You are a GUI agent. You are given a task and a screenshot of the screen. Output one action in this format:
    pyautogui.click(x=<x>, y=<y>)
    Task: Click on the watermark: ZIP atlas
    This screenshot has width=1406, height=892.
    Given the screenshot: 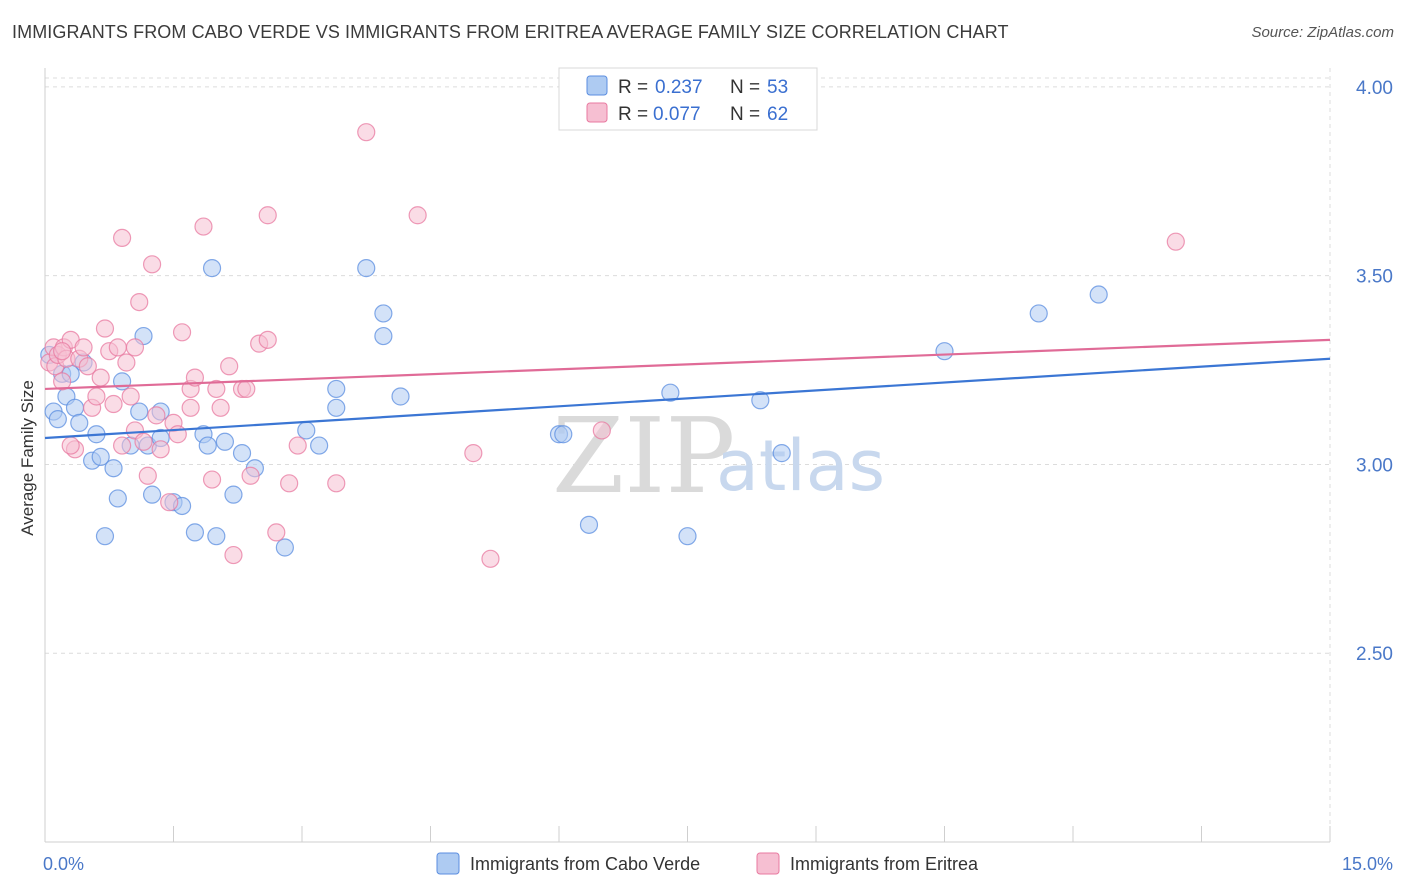 What is the action you would take?
    pyautogui.click(x=718, y=456)
    